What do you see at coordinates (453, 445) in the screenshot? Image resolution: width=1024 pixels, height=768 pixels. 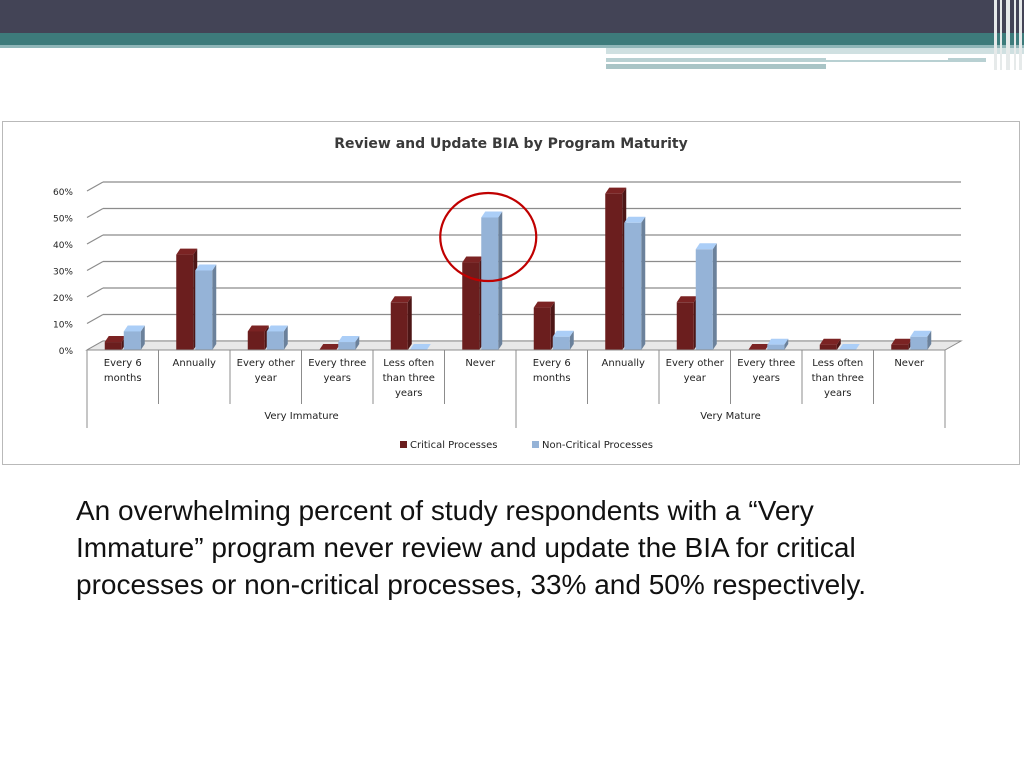 I see `legend-label: Critical Processes` at bounding box center [453, 445].